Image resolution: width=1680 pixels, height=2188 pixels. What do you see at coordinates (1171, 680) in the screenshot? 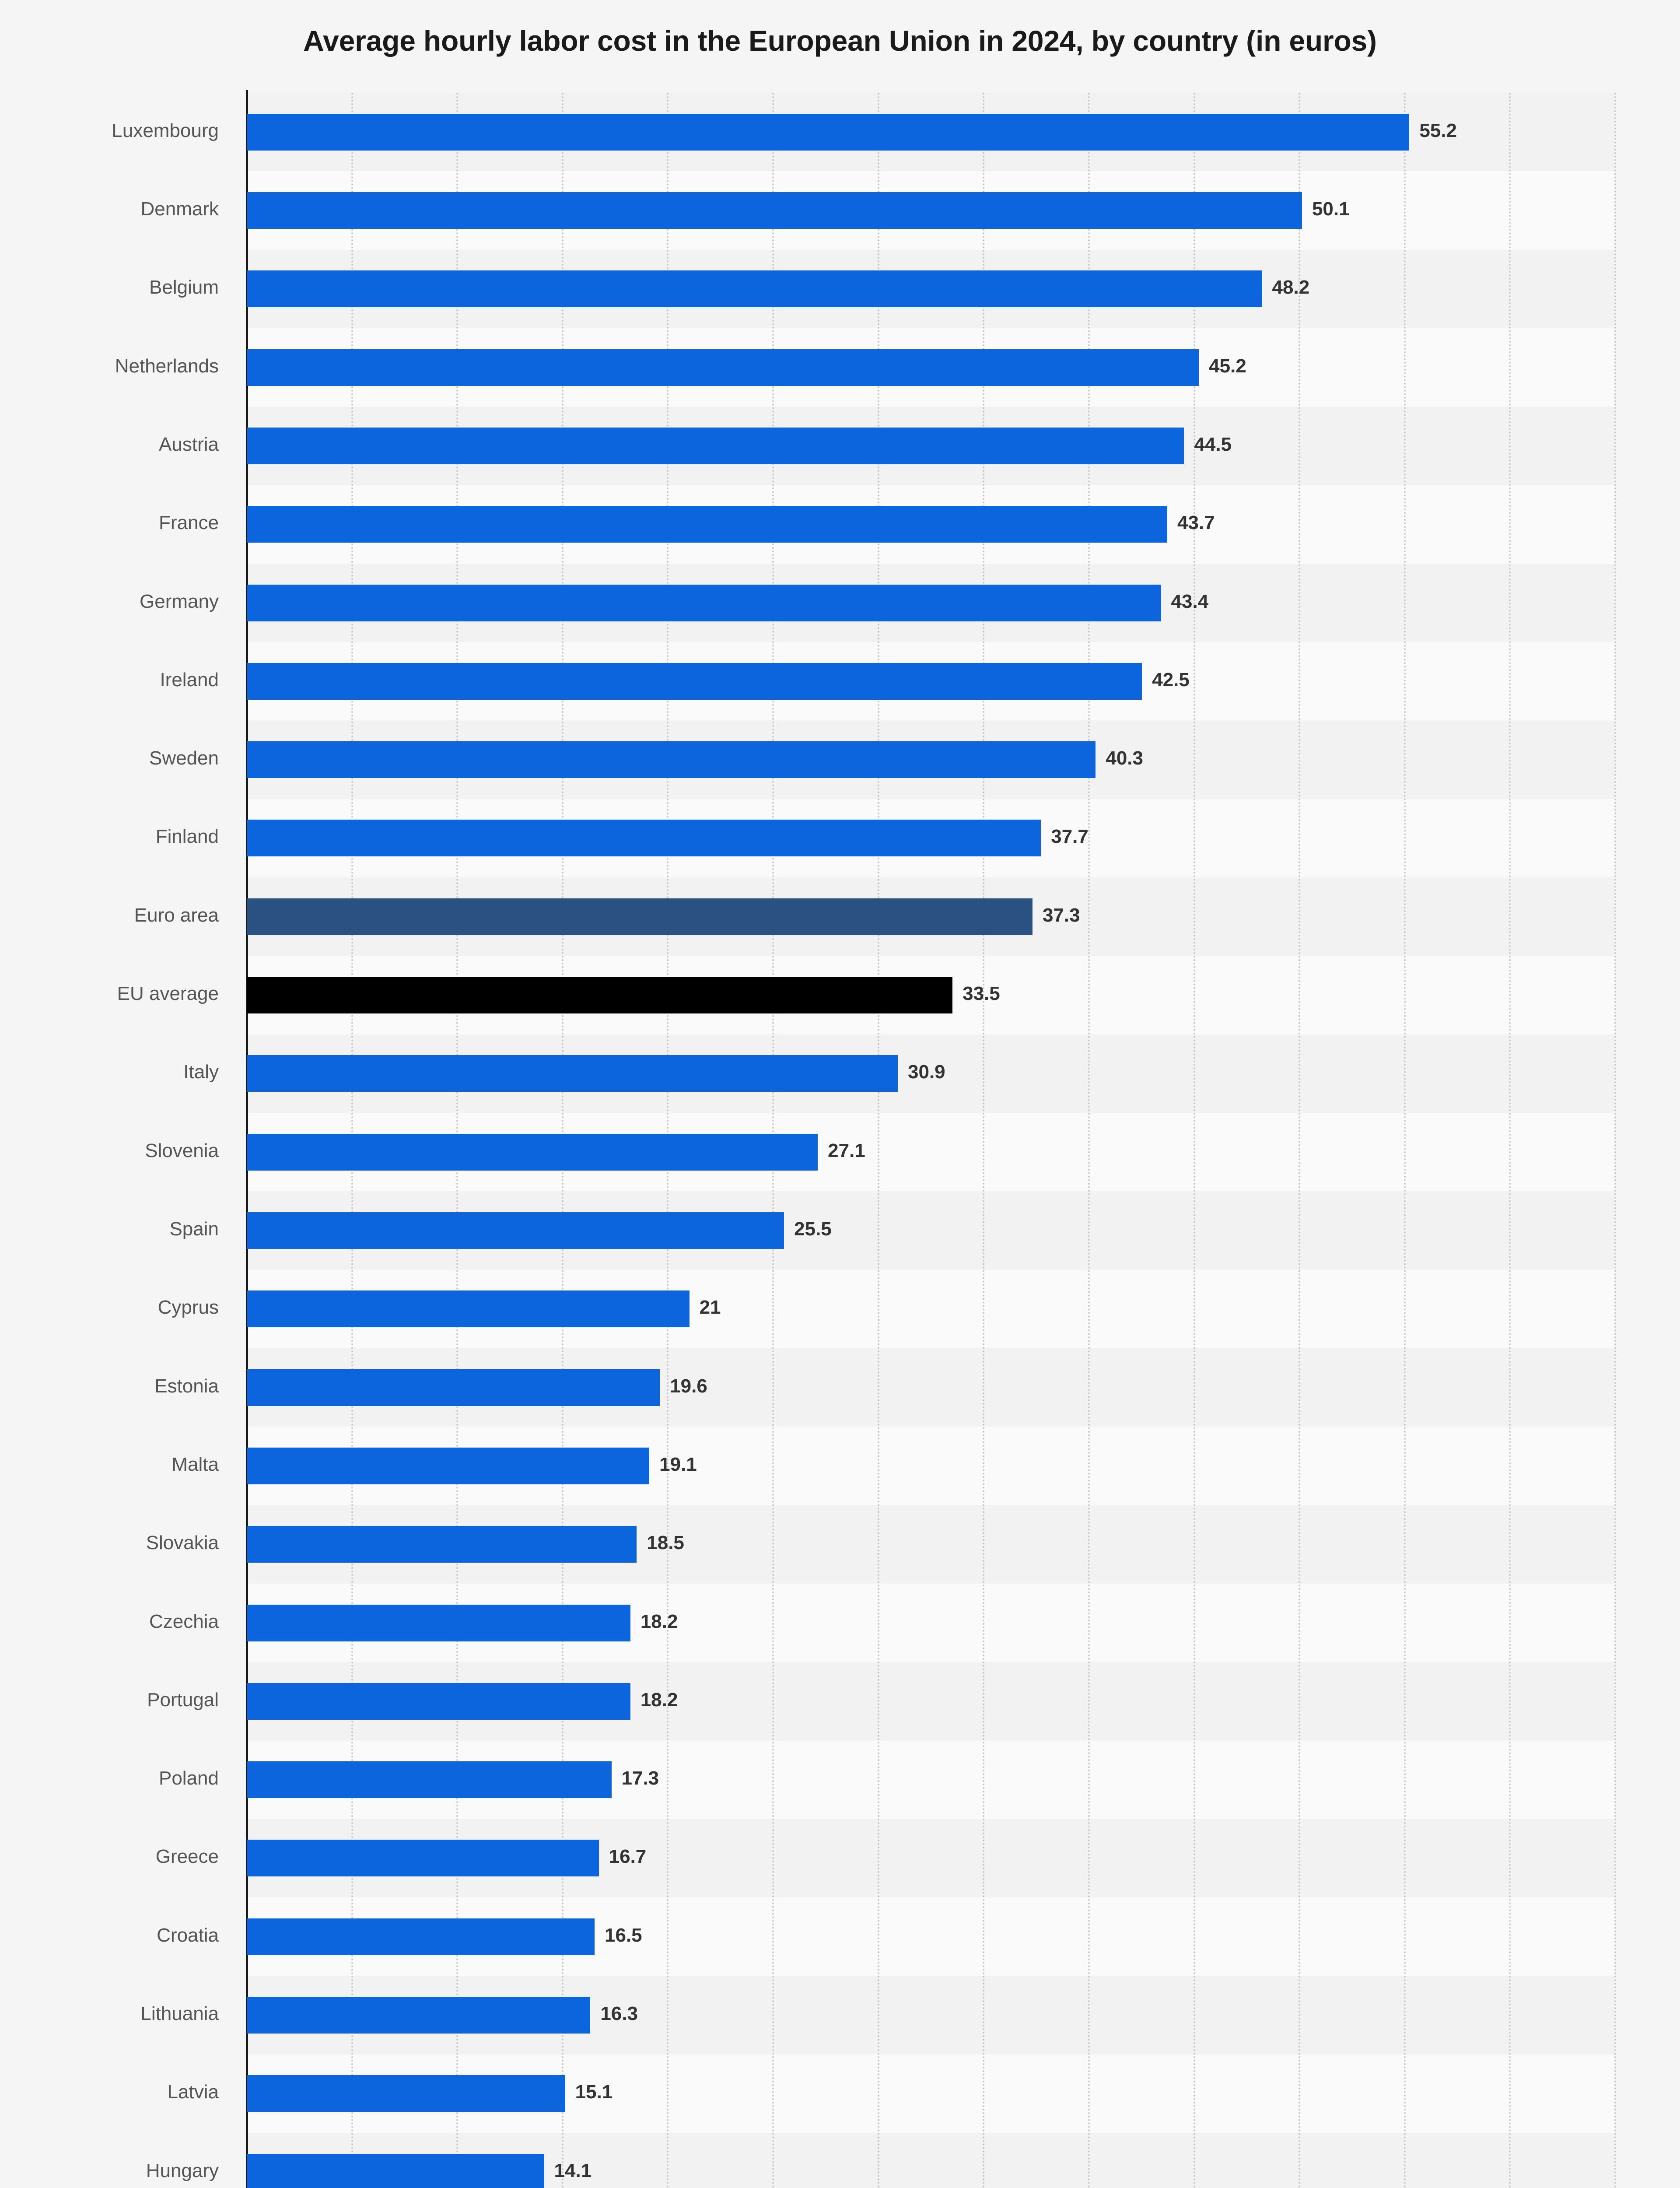
I see `bar-value-label: 42.5` at bounding box center [1171, 680].